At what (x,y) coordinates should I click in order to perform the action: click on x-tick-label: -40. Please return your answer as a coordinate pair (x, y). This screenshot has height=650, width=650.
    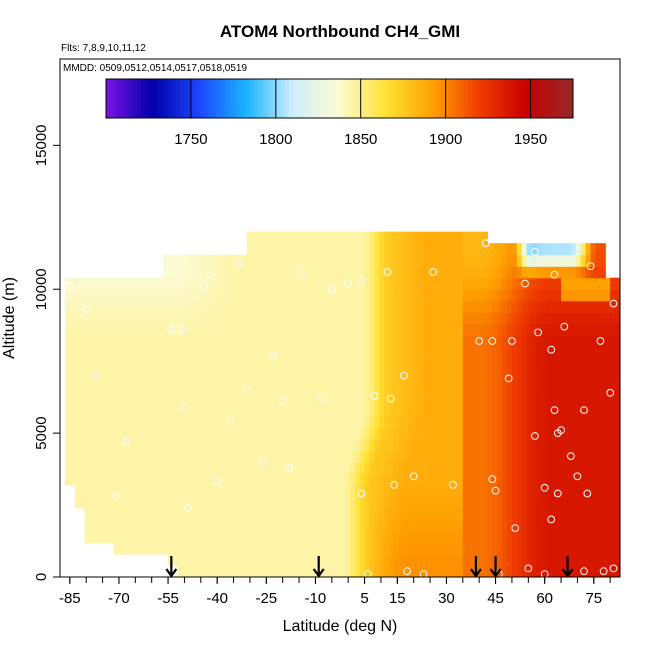
    Looking at the image, I should click on (217, 598).